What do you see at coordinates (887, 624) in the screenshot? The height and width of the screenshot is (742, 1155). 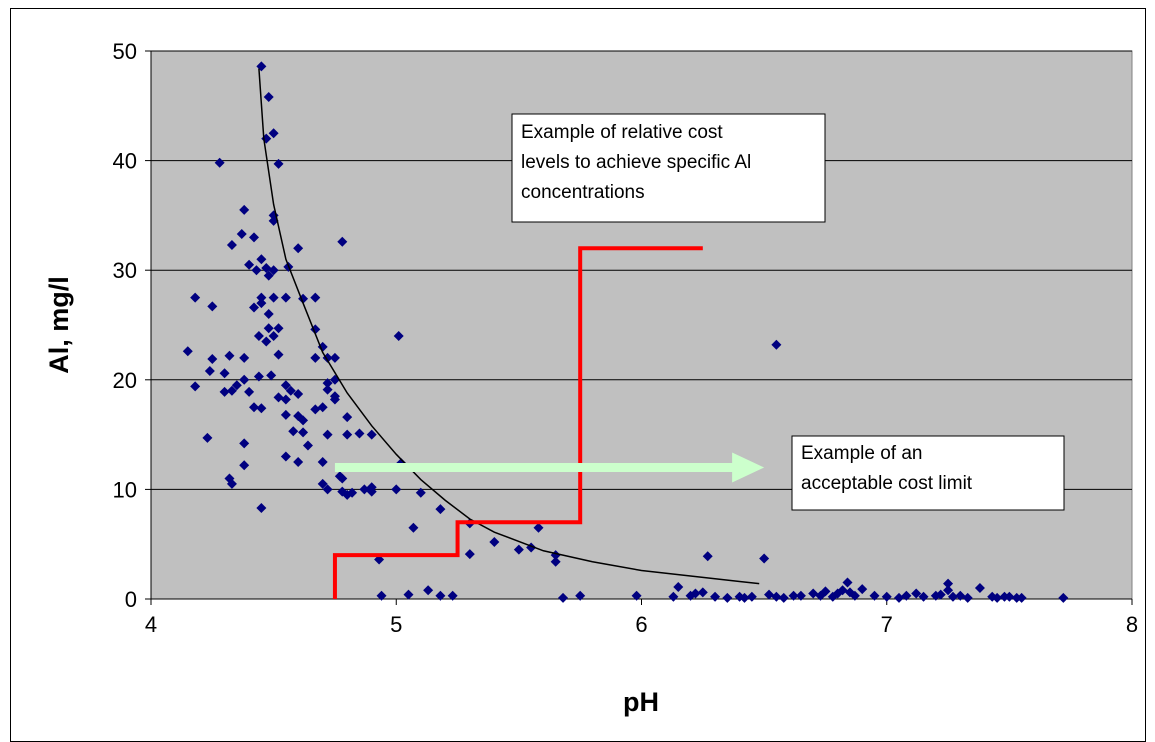 I see `x-tick-label: 7` at bounding box center [887, 624].